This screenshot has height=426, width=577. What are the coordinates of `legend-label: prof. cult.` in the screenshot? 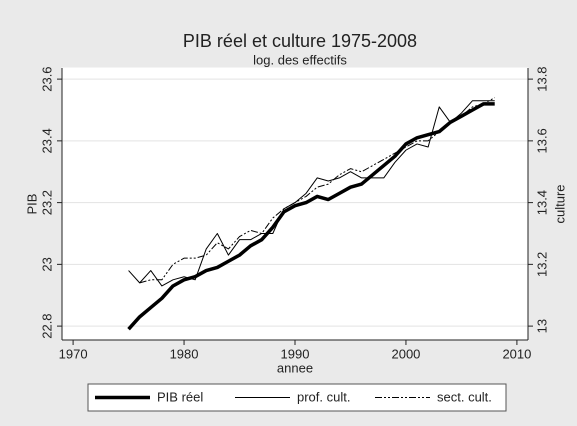 It's located at (323, 396).